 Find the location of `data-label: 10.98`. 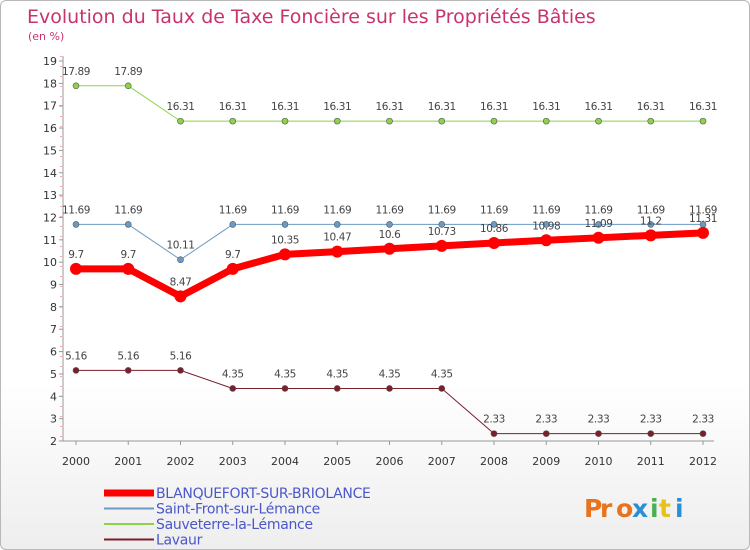

data-label: 10.98 is located at coordinates (546, 226).